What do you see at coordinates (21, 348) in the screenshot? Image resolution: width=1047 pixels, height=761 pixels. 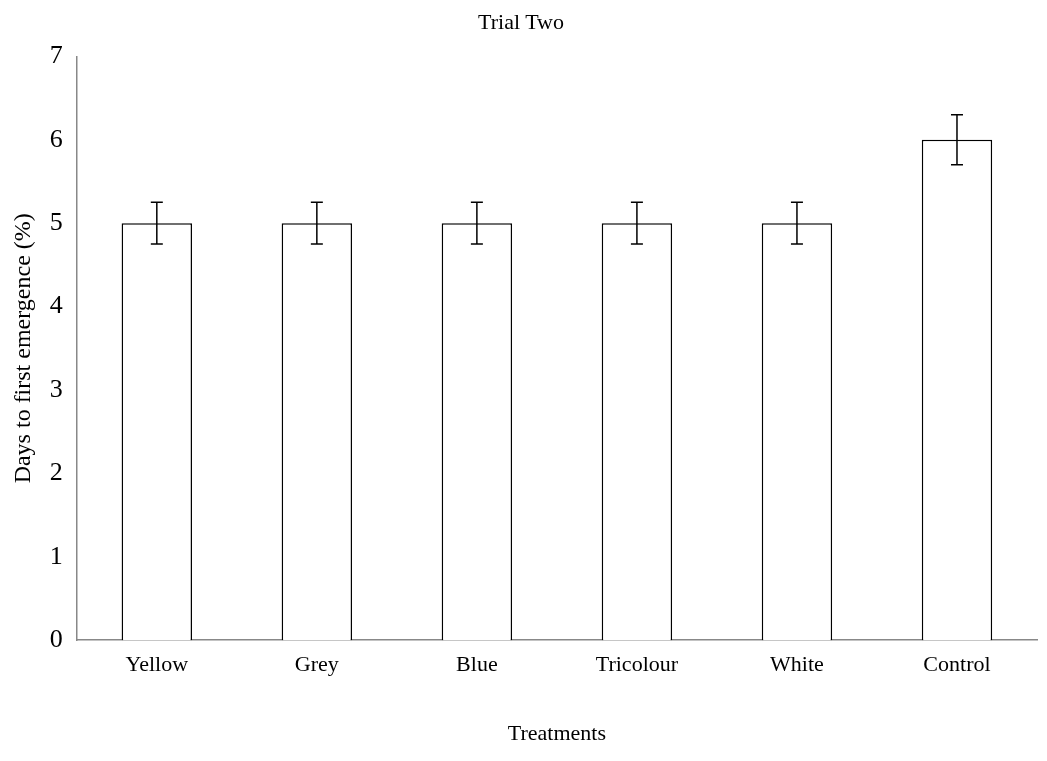 I see `y-axis-title: Days to first emergence (%)` at bounding box center [21, 348].